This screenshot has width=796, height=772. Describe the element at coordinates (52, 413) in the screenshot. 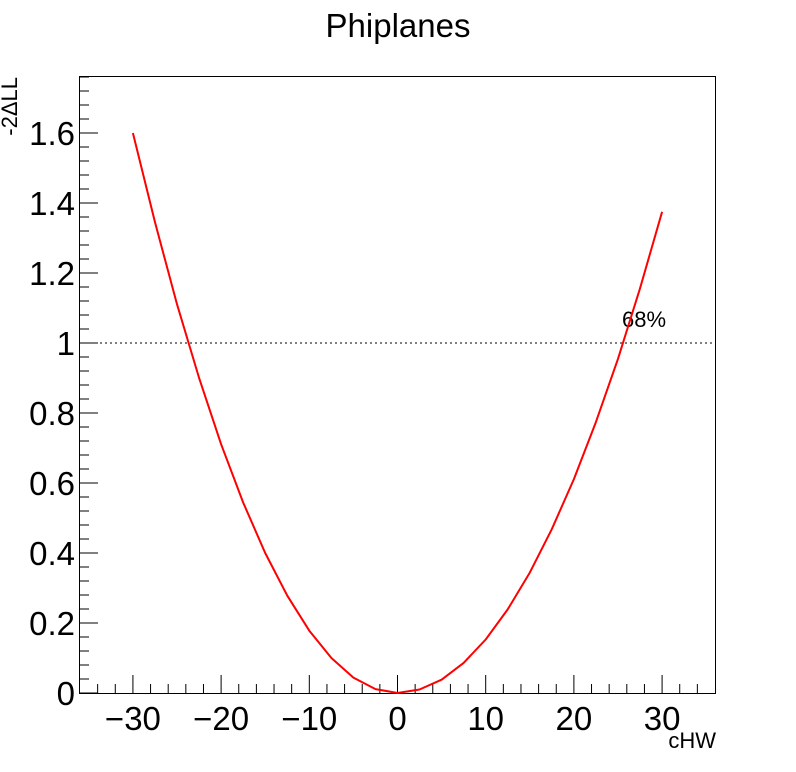

I see `y-tick-label: 0.8` at that location.